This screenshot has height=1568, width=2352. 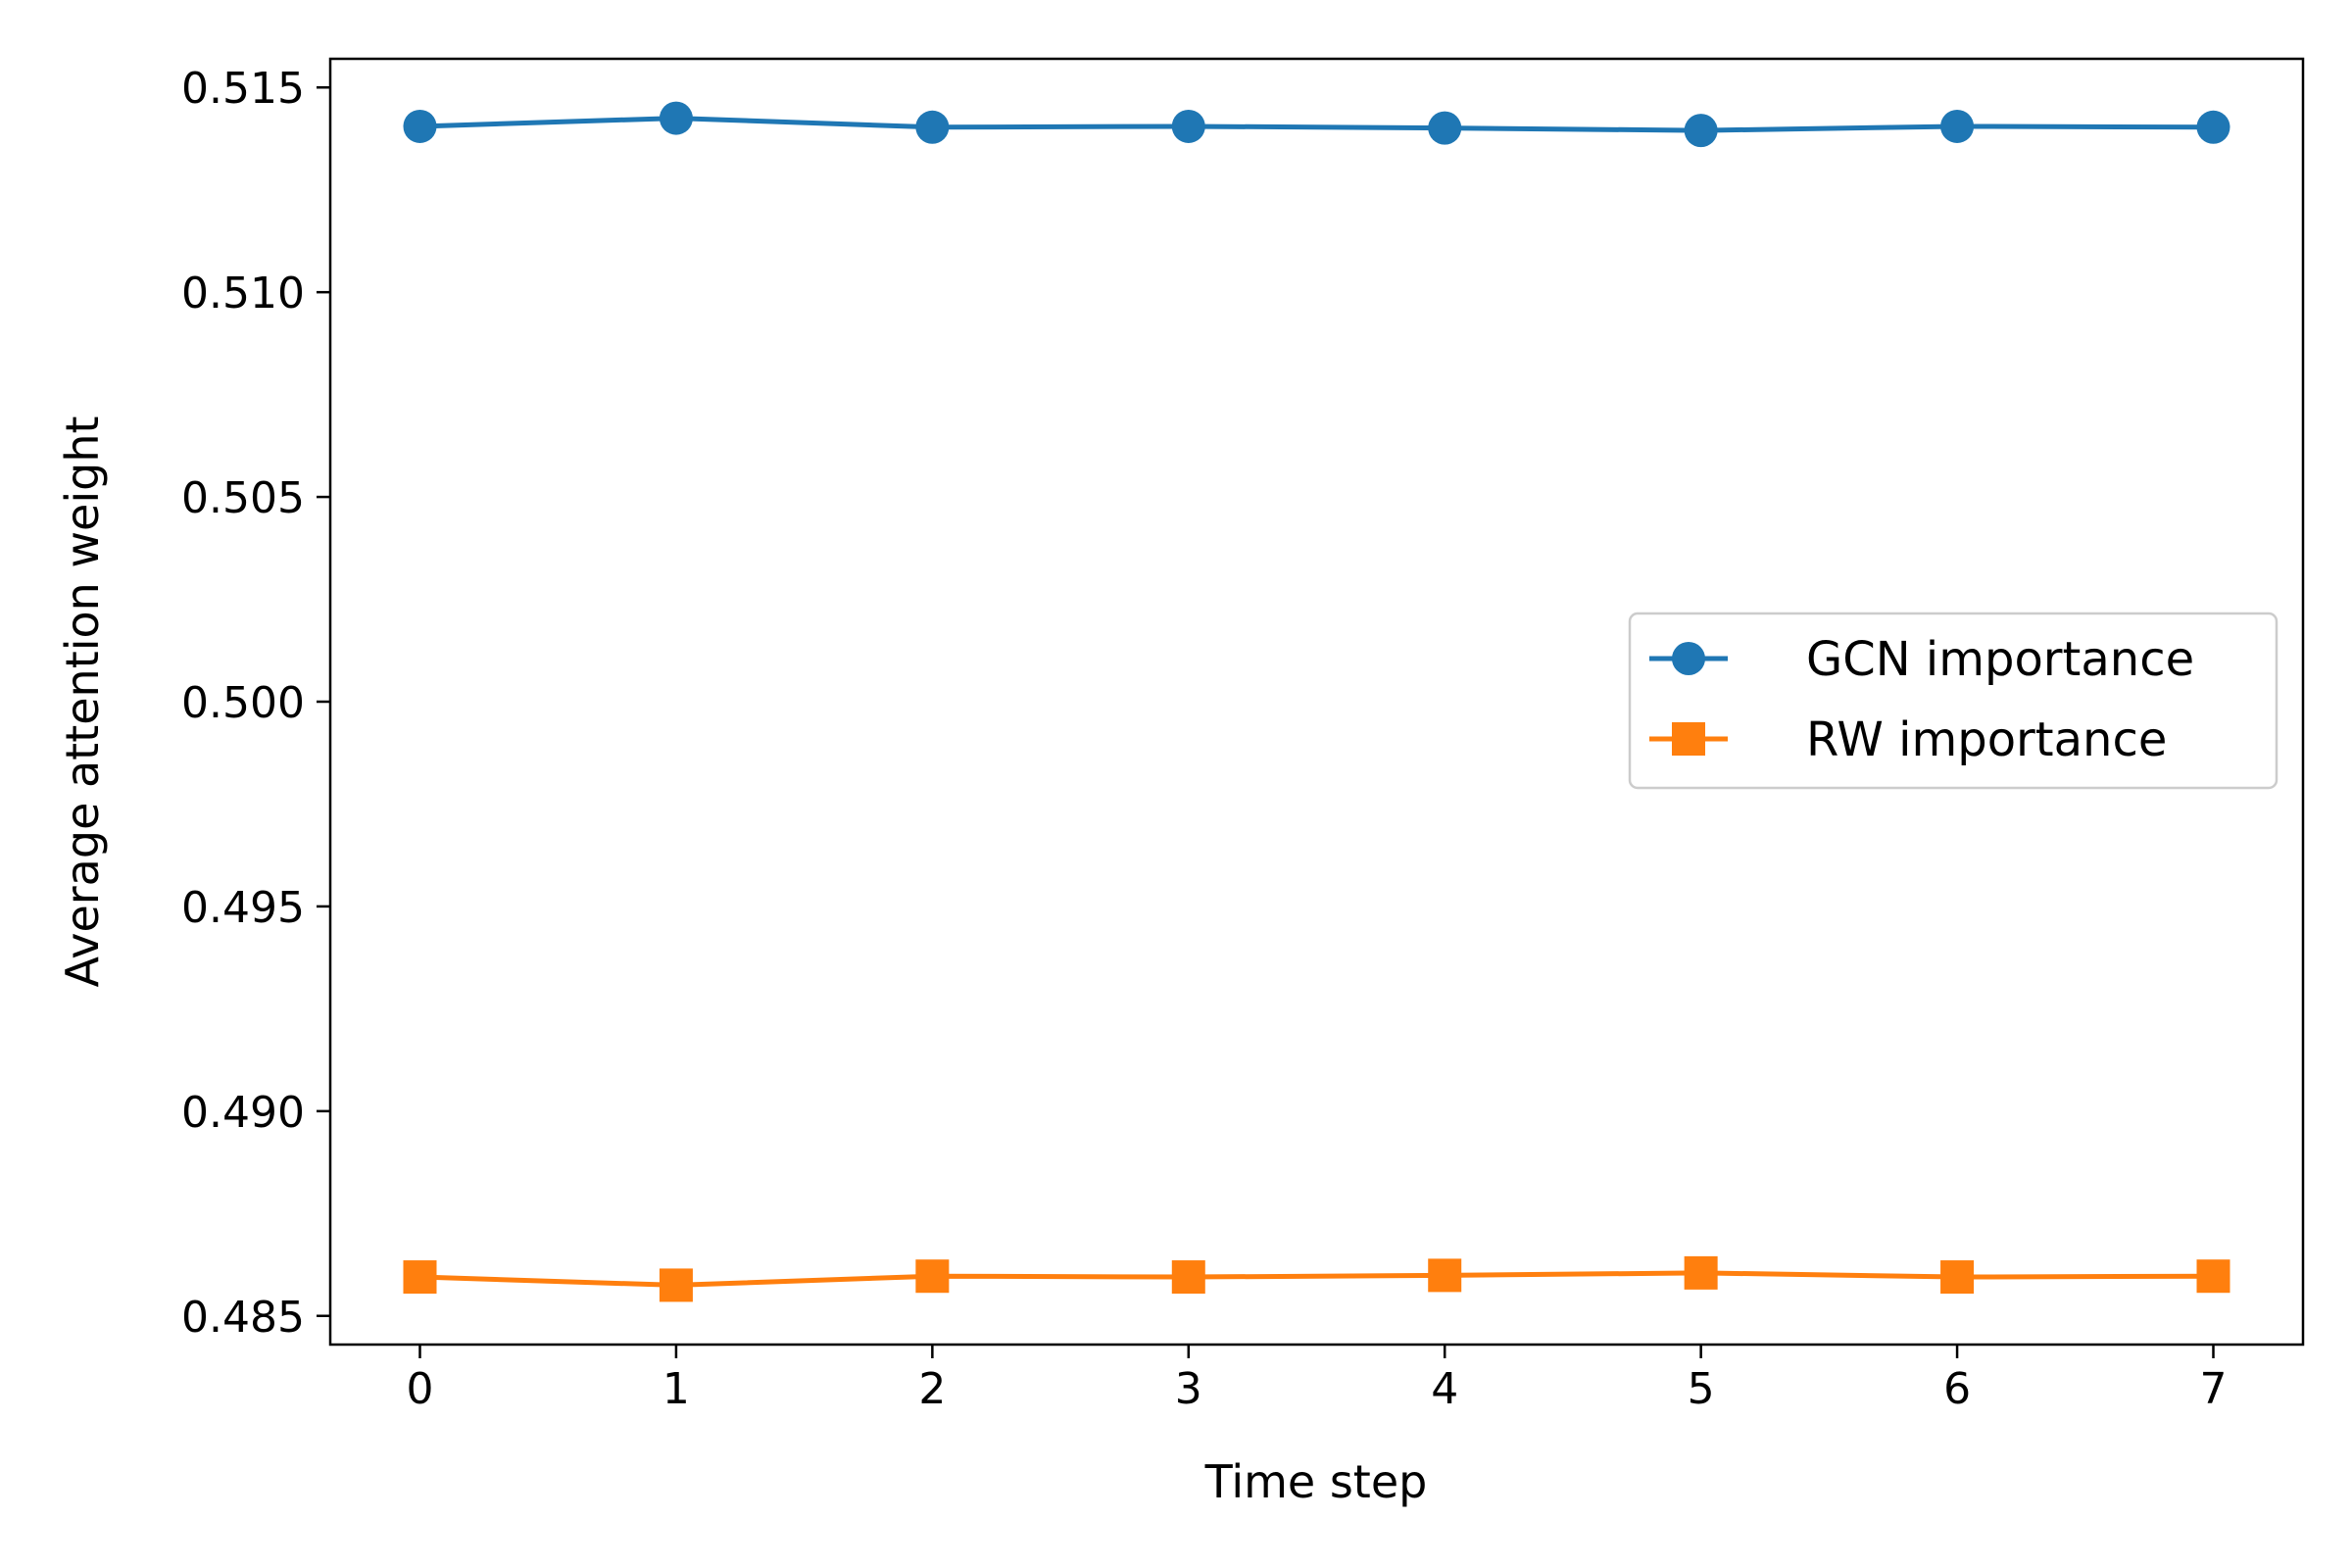 I want to click on legend-item: GCN importance, so click(x=1921, y=659).